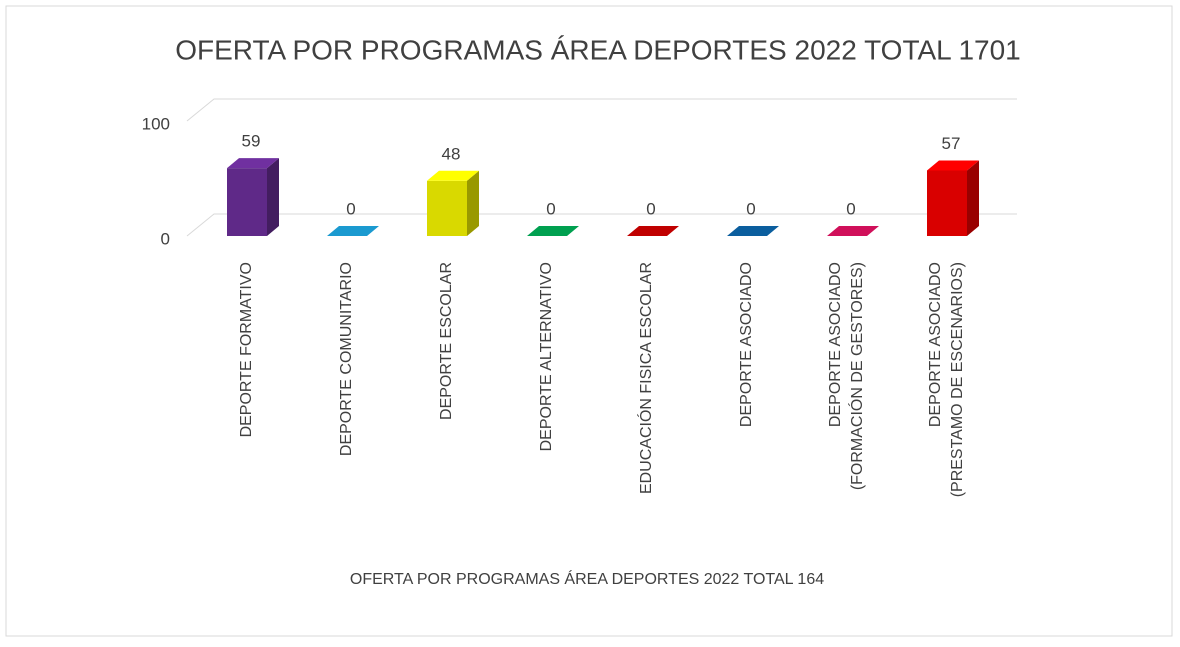 The height and width of the screenshot is (647, 1180). What do you see at coordinates (156, 123) in the screenshot?
I see `y-tick-label: 100` at bounding box center [156, 123].